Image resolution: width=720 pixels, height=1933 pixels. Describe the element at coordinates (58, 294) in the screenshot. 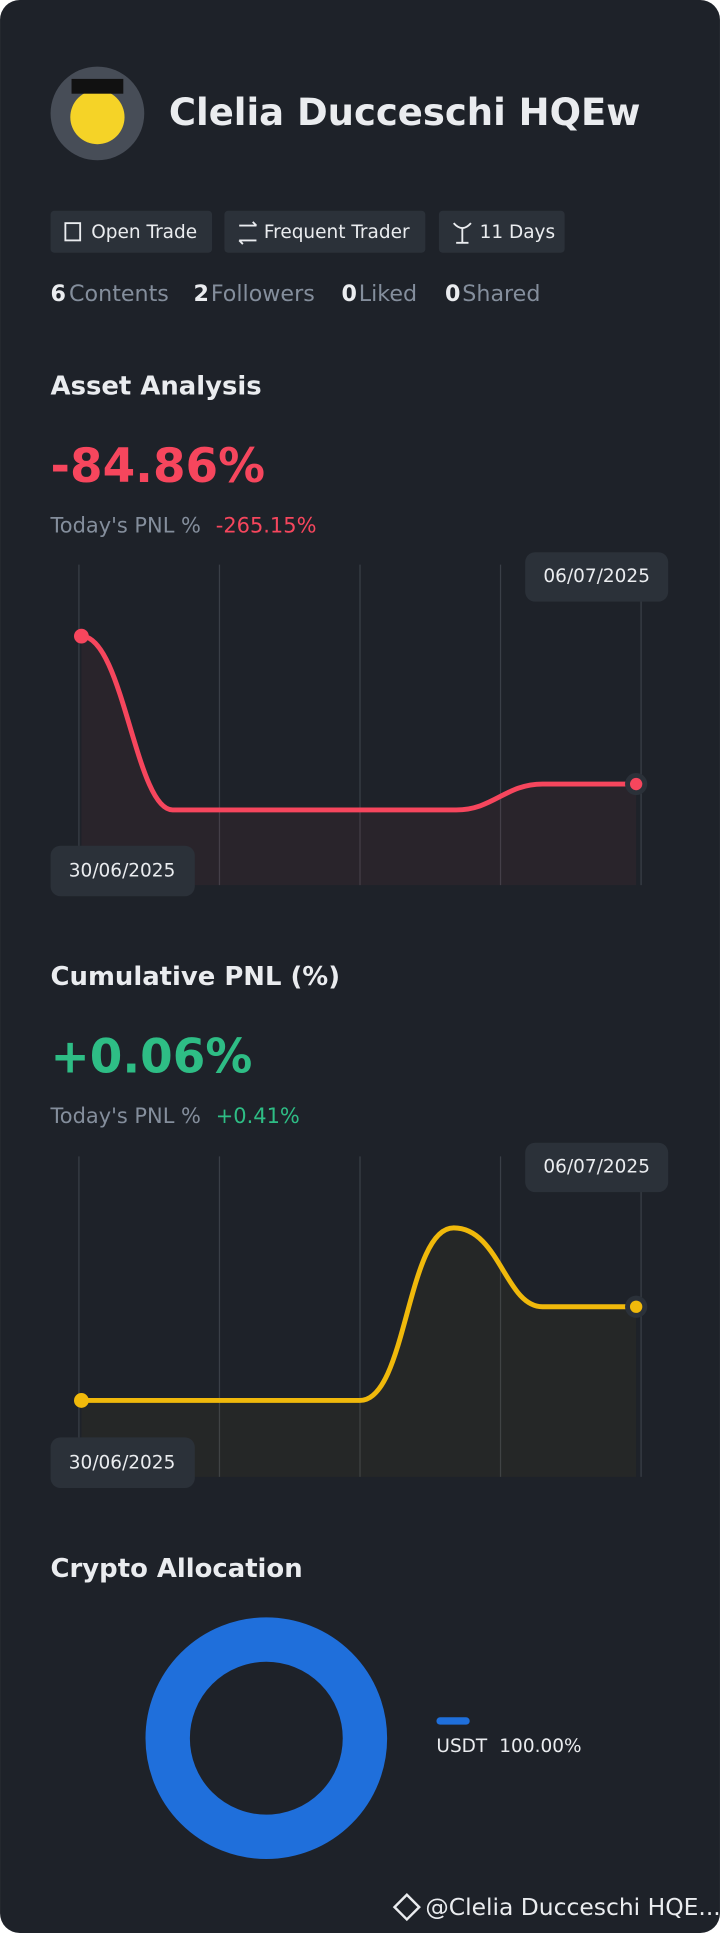

I see `stat-count: 6` at that location.